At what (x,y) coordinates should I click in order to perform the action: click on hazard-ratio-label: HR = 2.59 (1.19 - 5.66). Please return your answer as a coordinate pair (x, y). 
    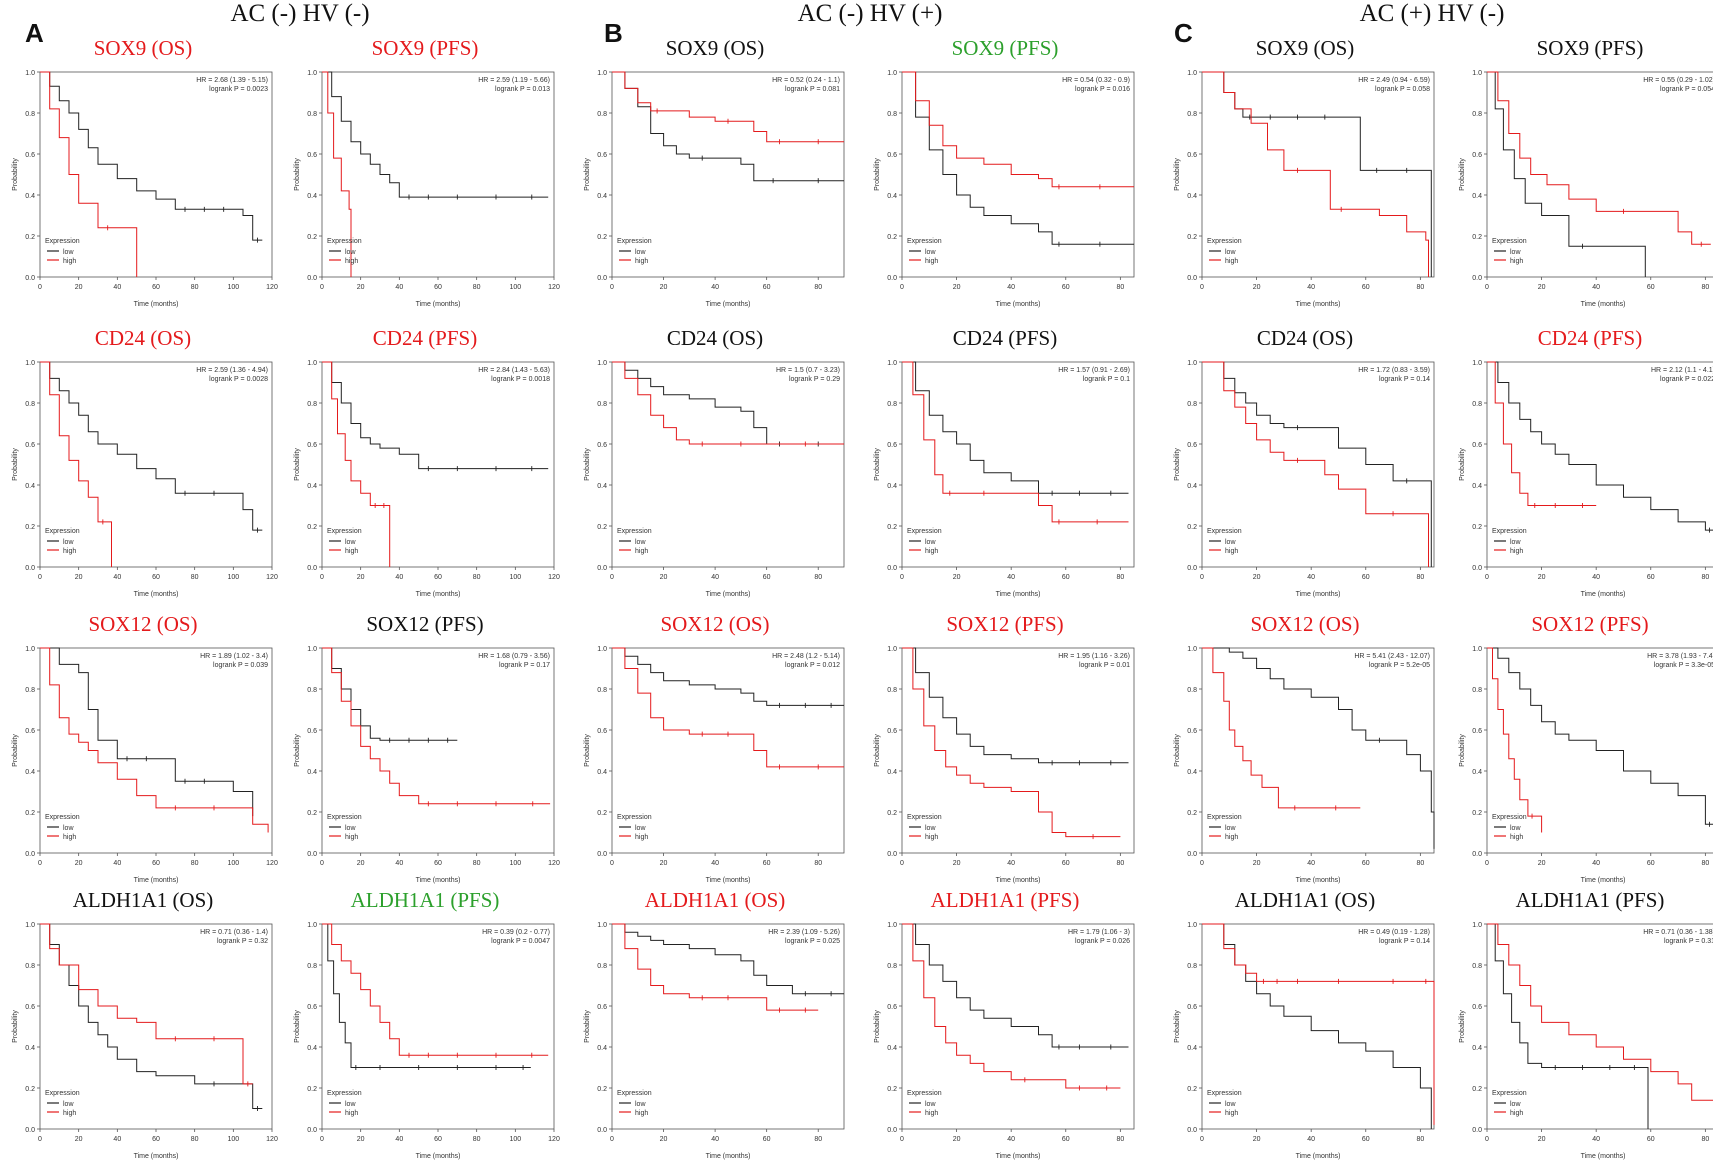
    Looking at the image, I should click on (514, 80).